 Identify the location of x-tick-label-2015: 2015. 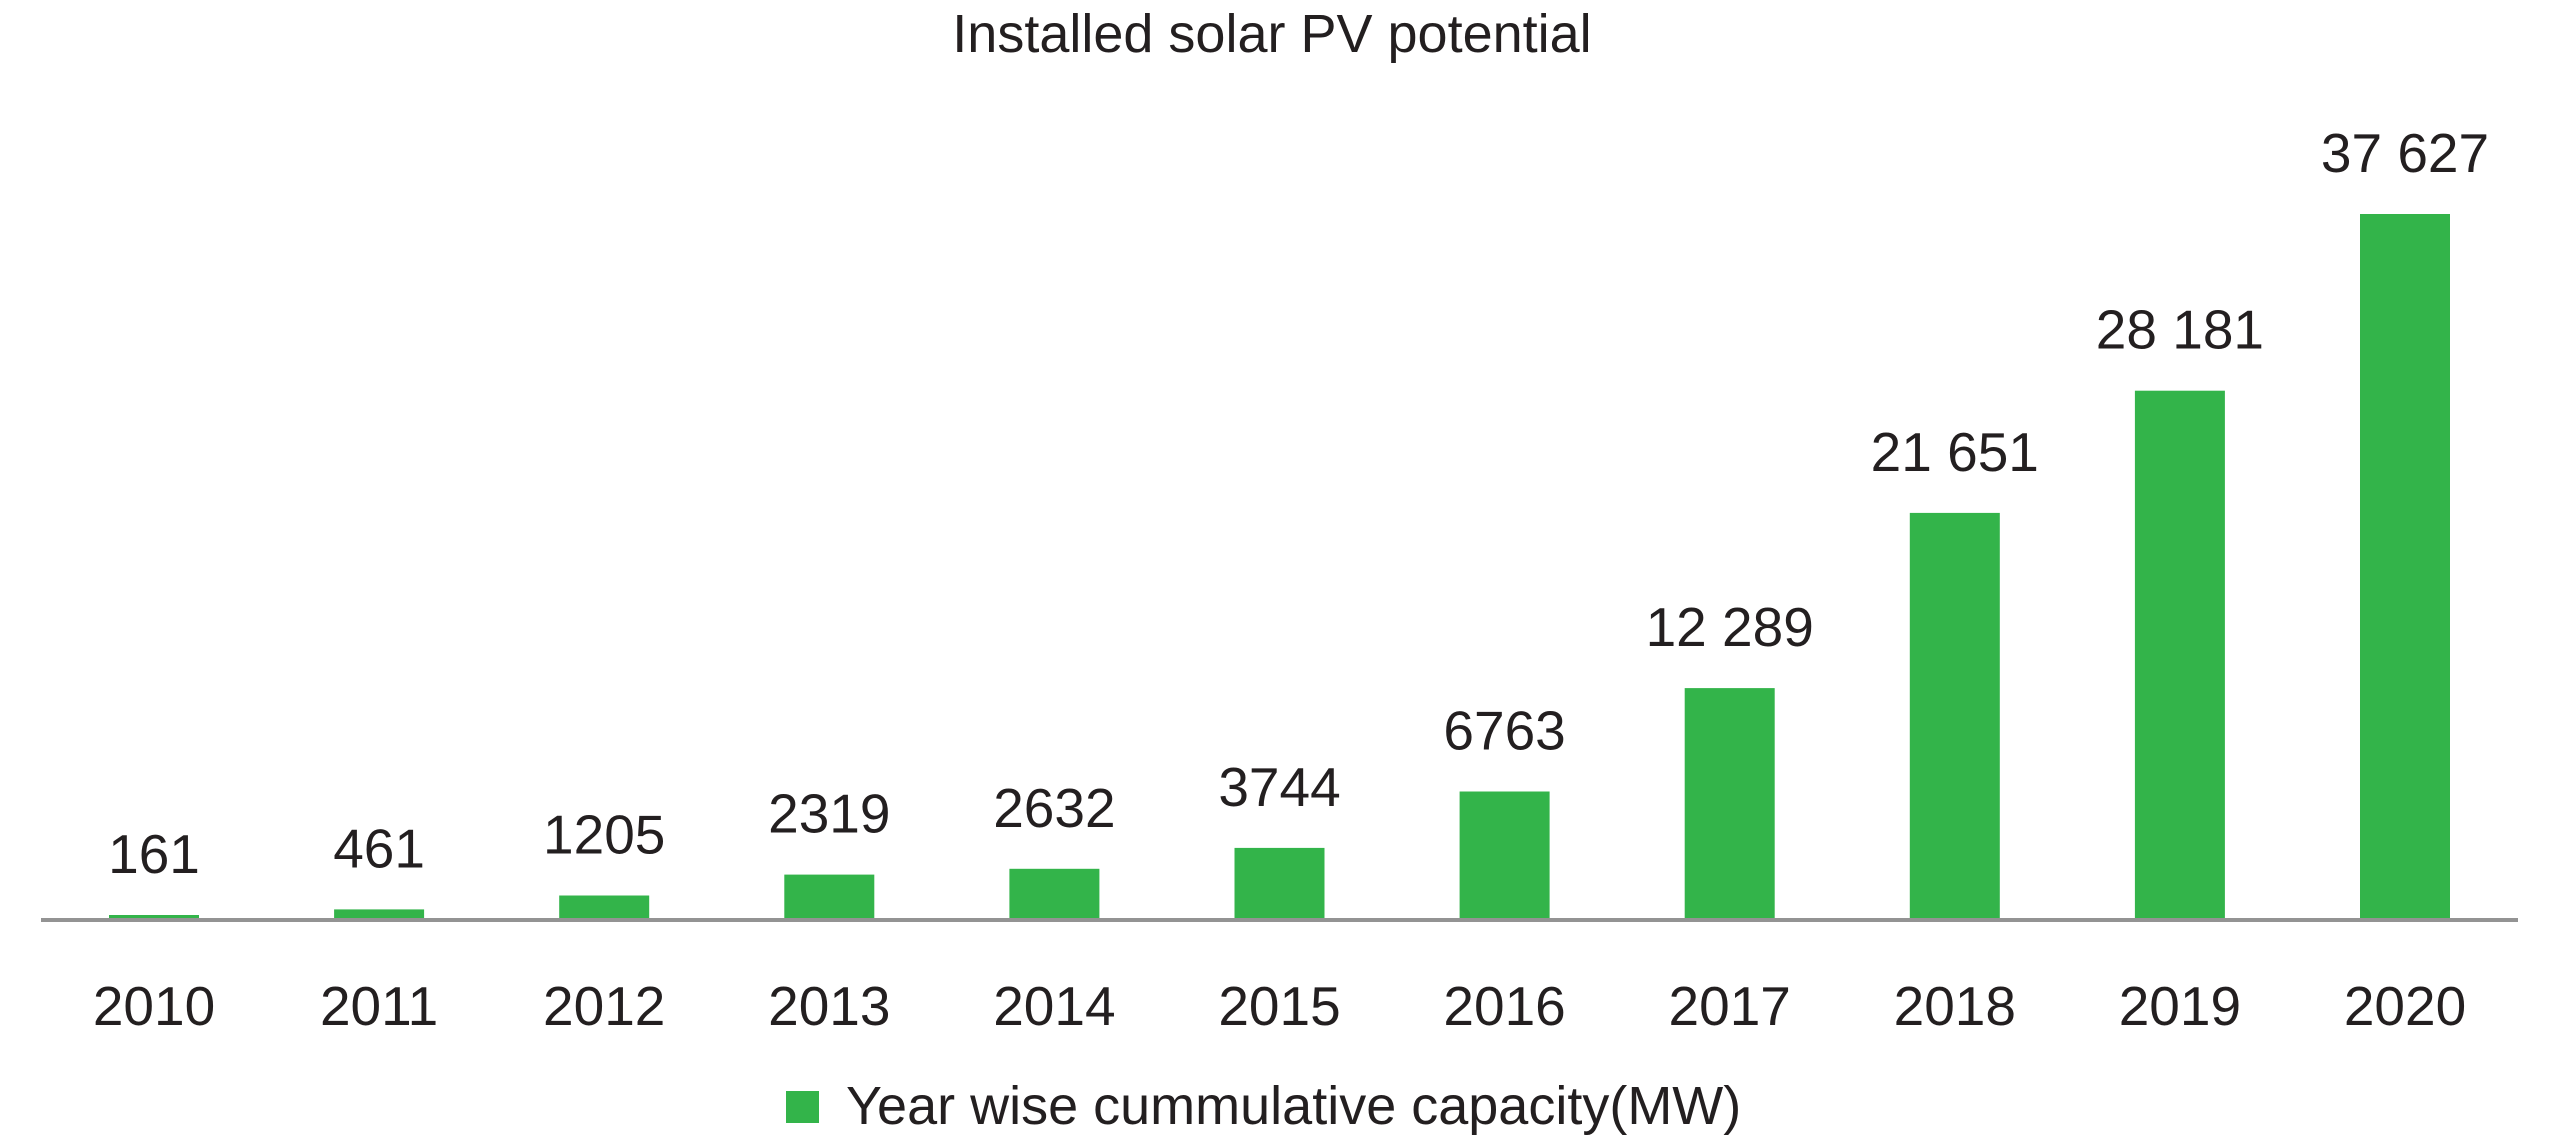
(1279, 1006).